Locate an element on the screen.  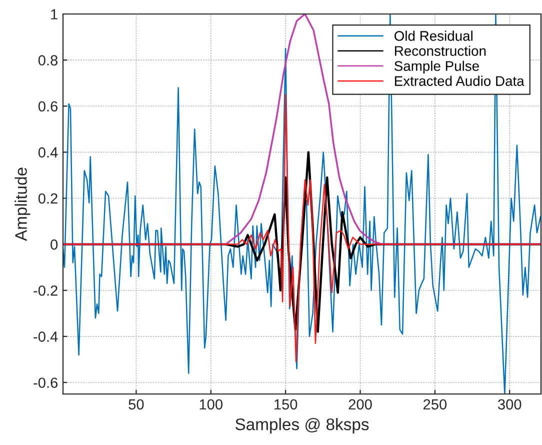
y-tick-label: 0 is located at coordinates (54, 244).